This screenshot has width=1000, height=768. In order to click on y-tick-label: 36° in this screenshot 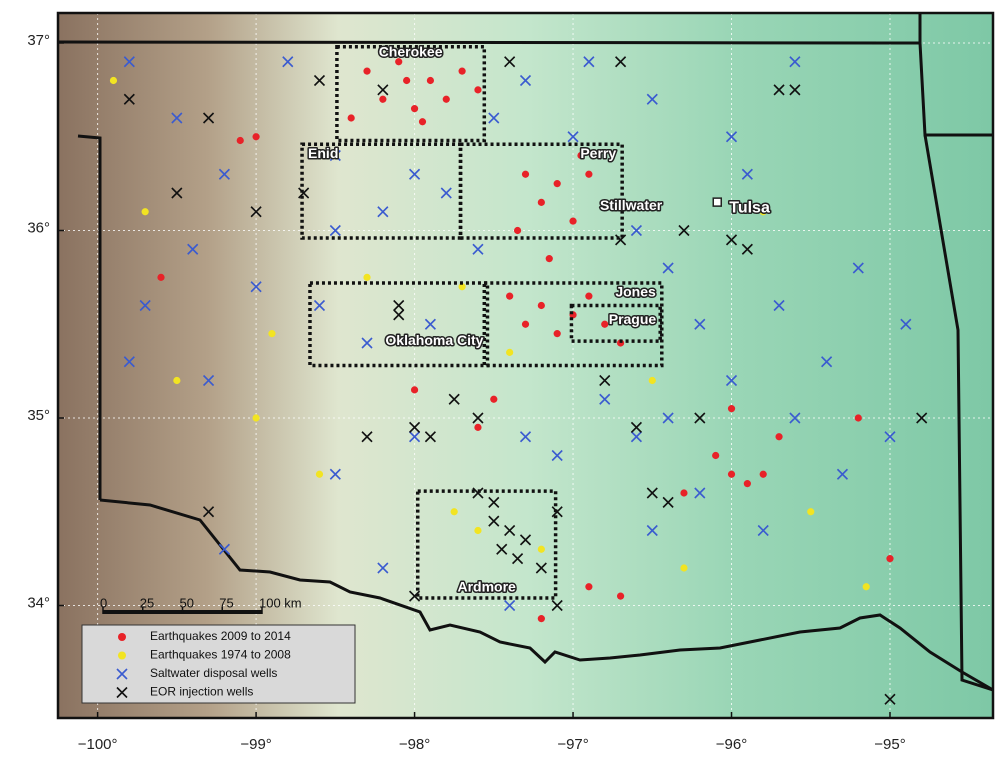, I will do `click(38, 227)`.